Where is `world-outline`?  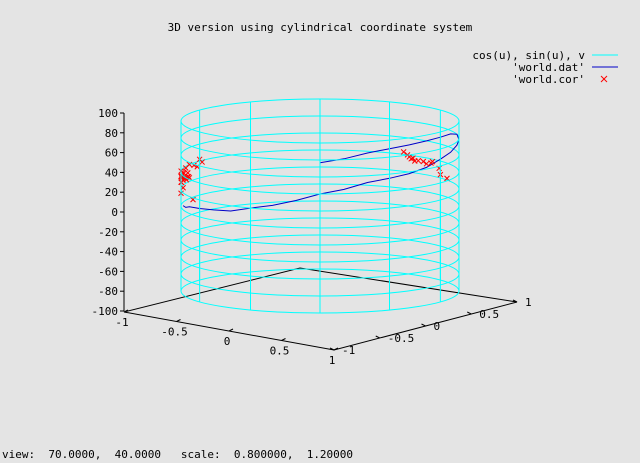
world-outline is located at coordinates (321, 172).